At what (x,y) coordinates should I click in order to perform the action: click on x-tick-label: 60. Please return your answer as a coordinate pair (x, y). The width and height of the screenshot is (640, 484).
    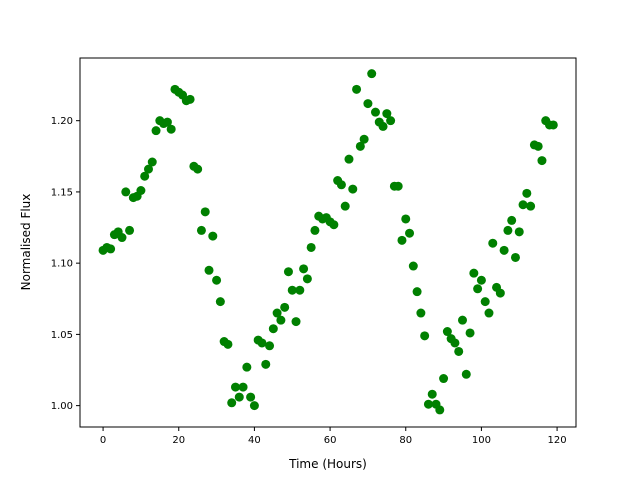
    Looking at the image, I should click on (330, 440).